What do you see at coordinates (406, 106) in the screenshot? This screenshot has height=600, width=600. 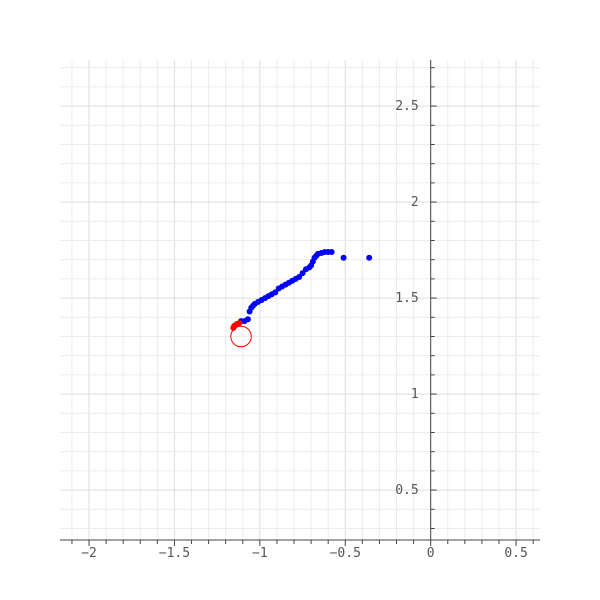 I see `y-tick-label: 2.5` at bounding box center [406, 106].